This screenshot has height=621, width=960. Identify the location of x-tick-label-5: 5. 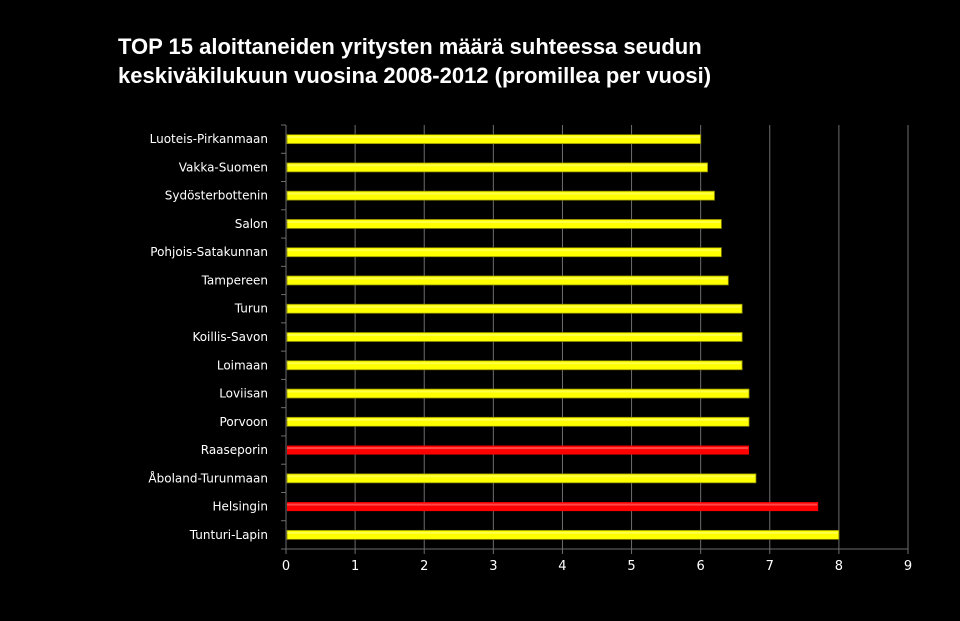
(631, 566).